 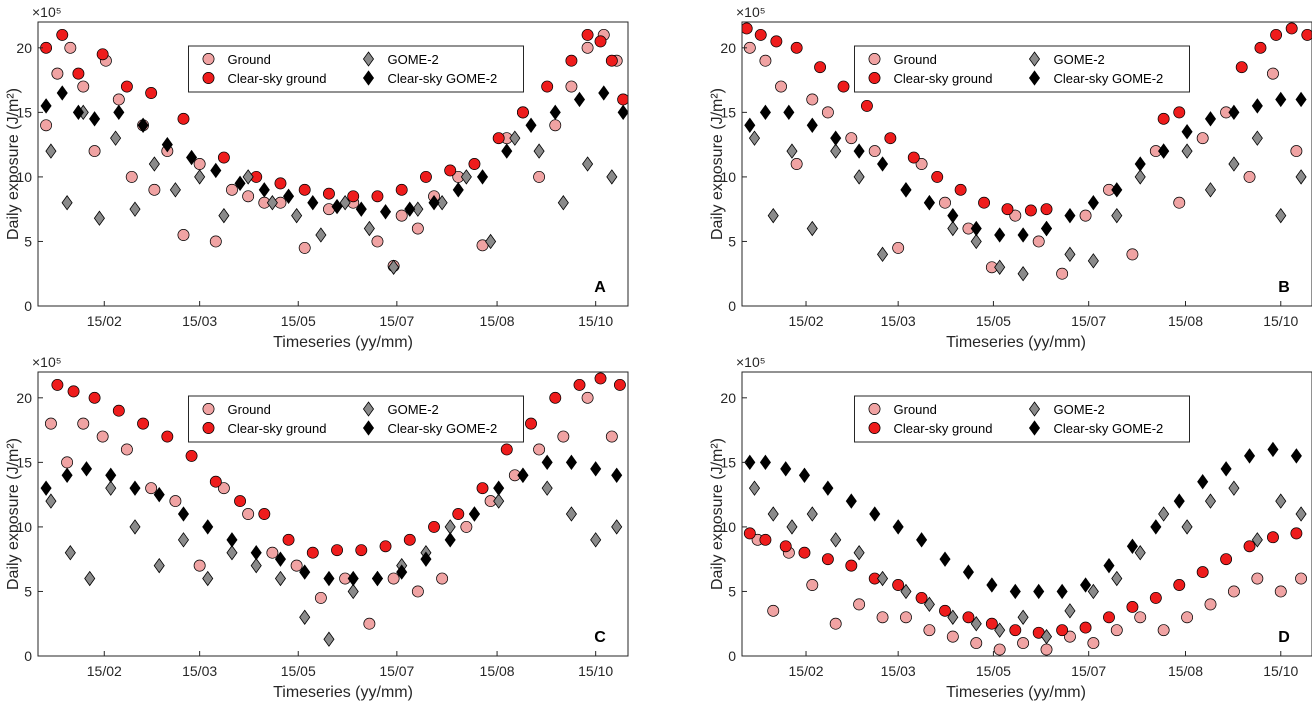 What do you see at coordinates (595, 321) in the screenshot?
I see `x-tick-label: 15/10` at bounding box center [595, 321].